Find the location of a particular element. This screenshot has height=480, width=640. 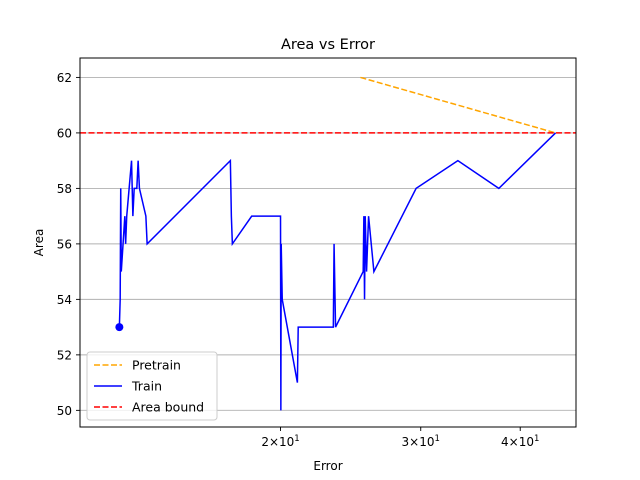

x-tick-label: 2×101 is located at coordinates (280, 441).